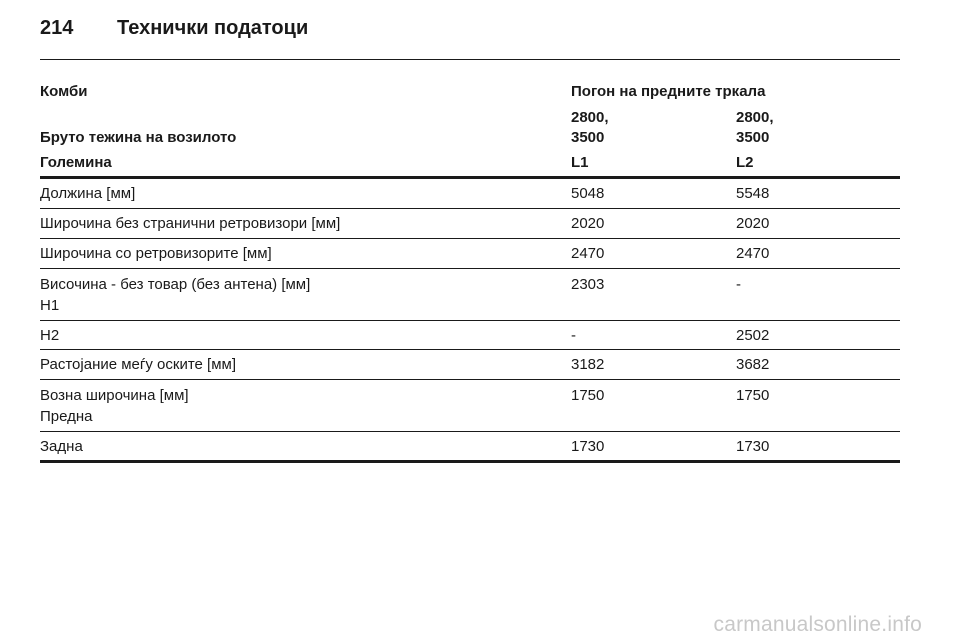  What do you see at coordinates (588, 364) in the screenshot?
I see `row-value-l1: 3182` at bounding box center [588, 364].